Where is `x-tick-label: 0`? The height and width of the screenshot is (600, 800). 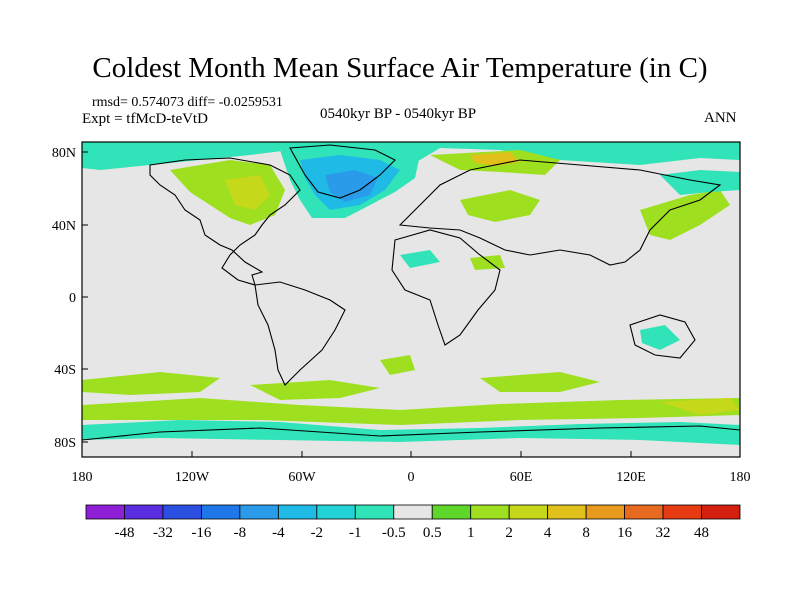
x-tick-label: 0 is located at coordinates (411, 477).